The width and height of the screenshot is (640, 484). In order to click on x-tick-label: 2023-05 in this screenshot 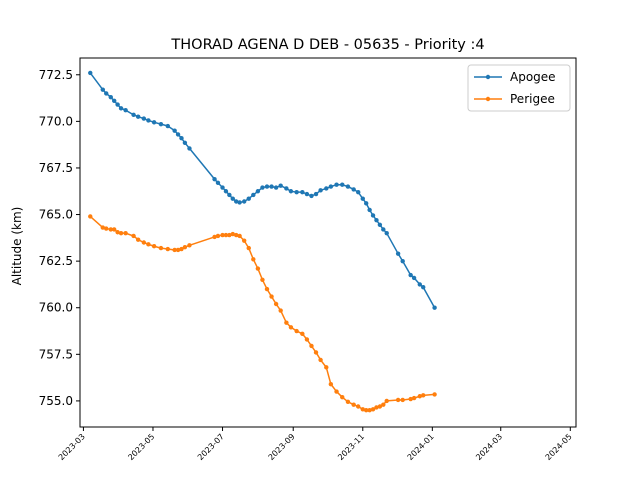, I will do `click(141, 447)`.